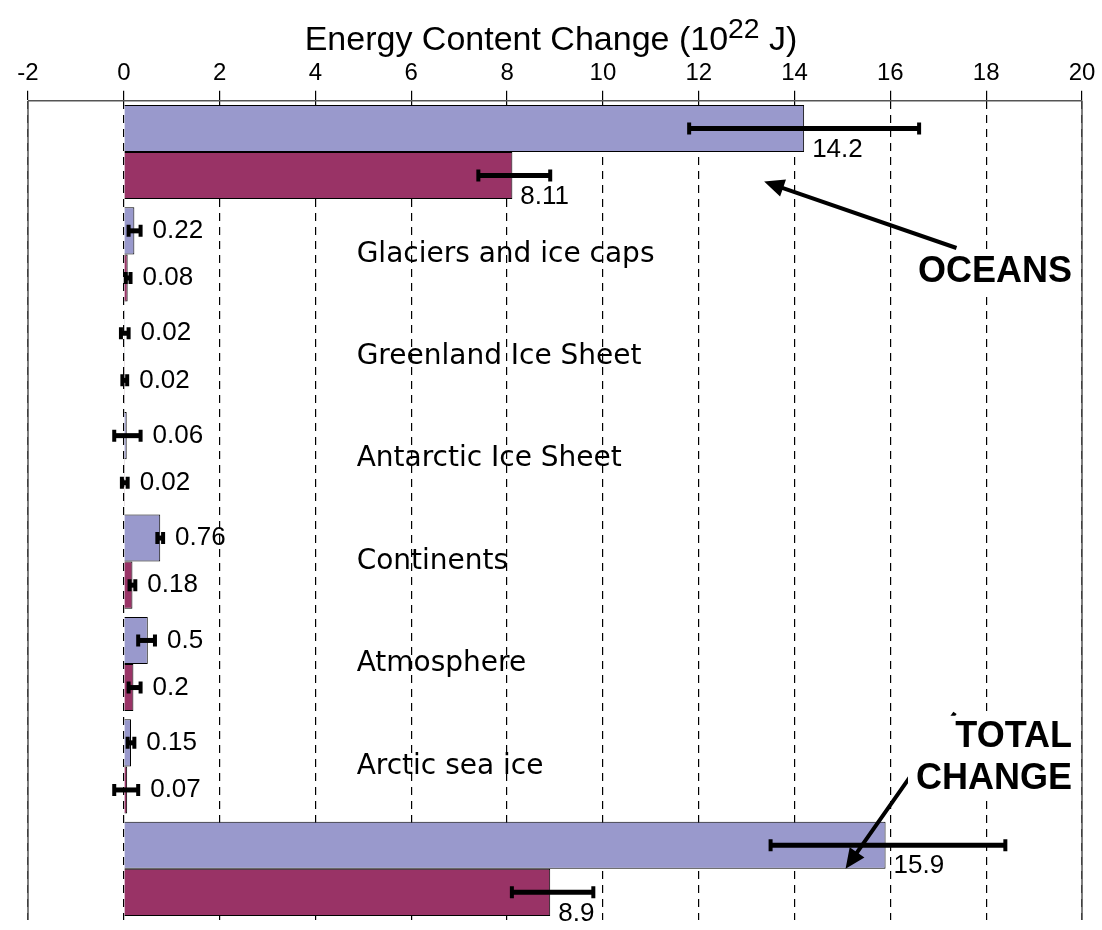  Describe the element at coordinates (986, 72) in the screenshot. I see `x-tick-label: 18` at that location.